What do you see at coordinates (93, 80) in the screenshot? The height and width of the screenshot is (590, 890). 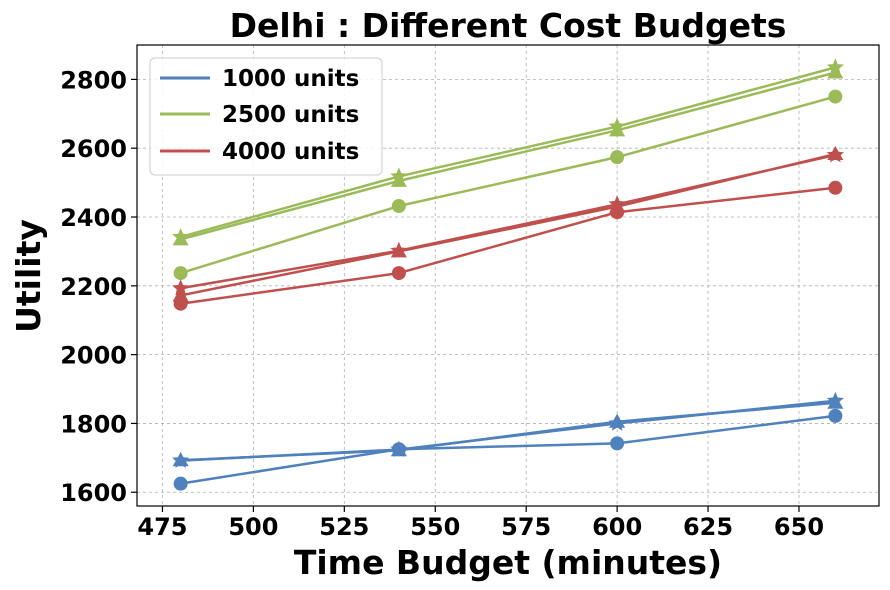 I see `y-tick-label: 2800` at bounding box center [93, 80].